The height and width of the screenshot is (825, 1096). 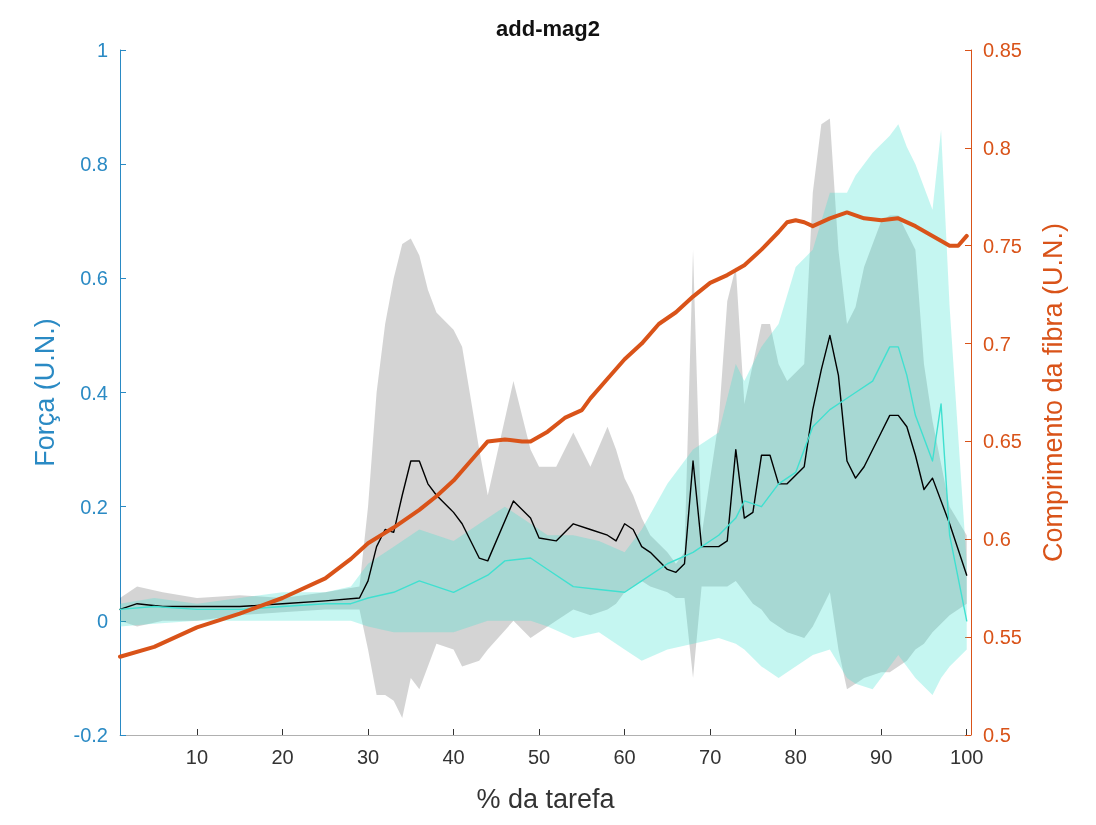 I want to click on y-tick-label: 0, so click(x=102, y=620).